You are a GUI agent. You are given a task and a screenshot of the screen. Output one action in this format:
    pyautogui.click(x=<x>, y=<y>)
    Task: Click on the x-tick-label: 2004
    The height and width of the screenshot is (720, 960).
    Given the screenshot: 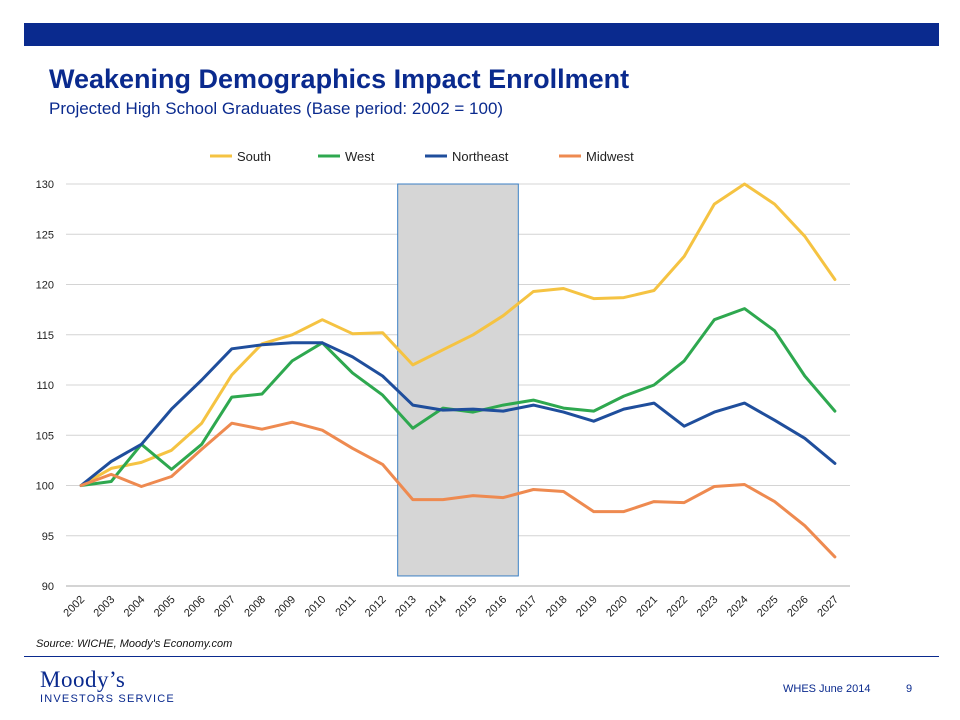 What is the action you would take?
    pyautogui.click(x=135, y=607)
    